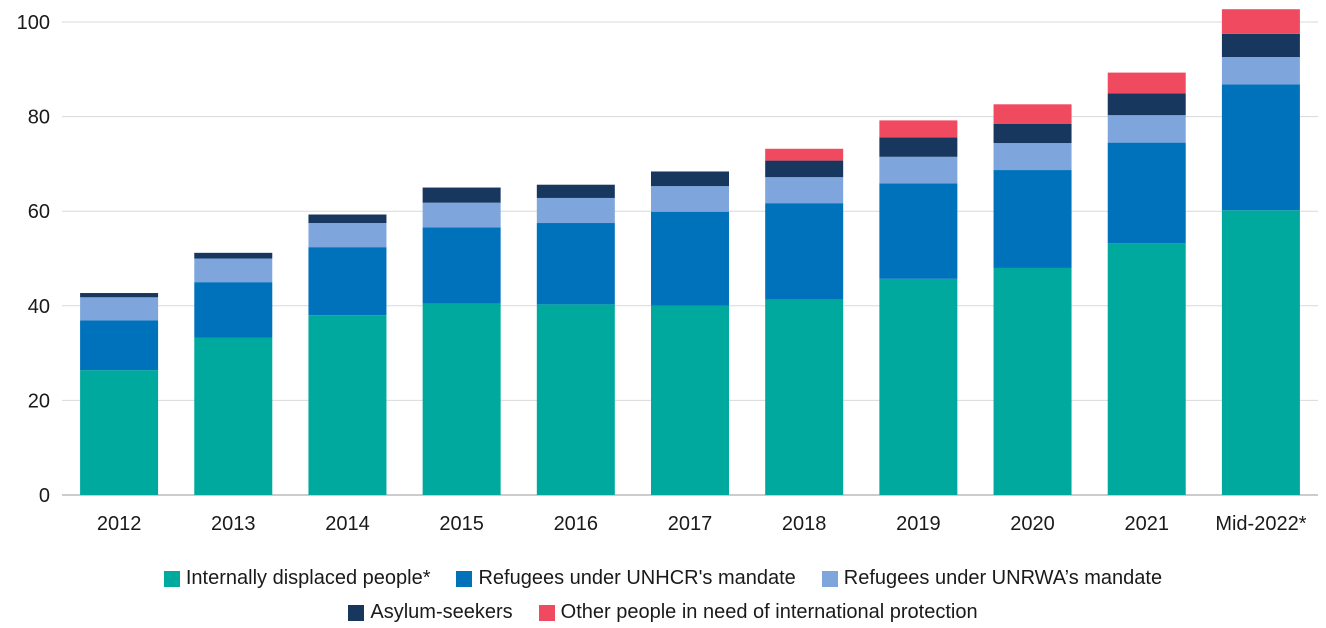 The width and height of the screenshot is (1326, 628). Describe the element at coordinates (39, 307) in the screenshot. I see `y-tick-label: 40` at that location.